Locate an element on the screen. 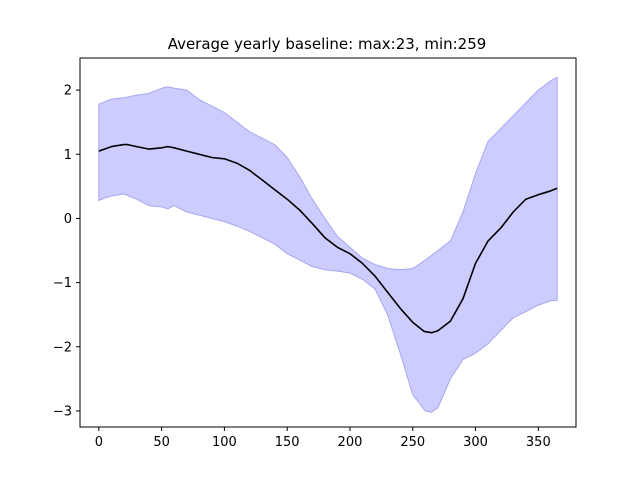  y-tick-label: −2 is located at coordinates (62, 347).